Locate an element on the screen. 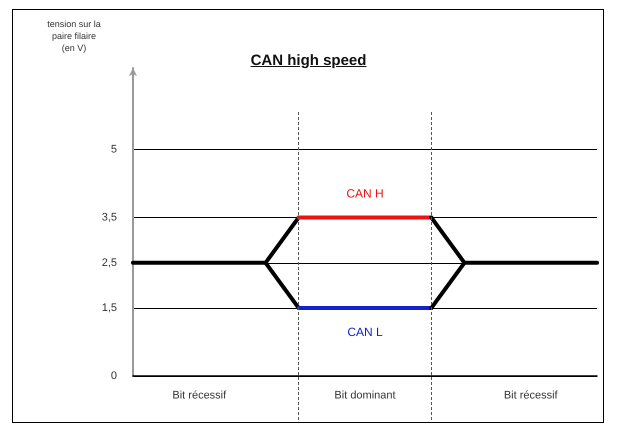 The image size is (617, 432). y-axis-title: tension sur la paire filaire (en V) is located at coordinates (74, 36).